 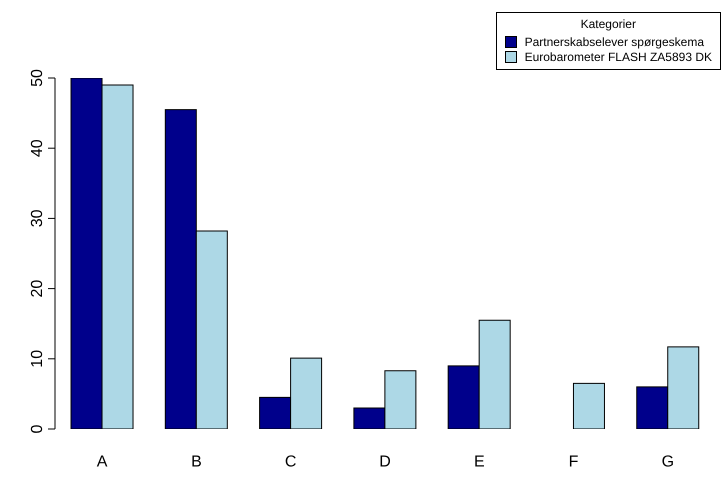 I want to click on y-tick-label: 50, so click(x=37, y=78).